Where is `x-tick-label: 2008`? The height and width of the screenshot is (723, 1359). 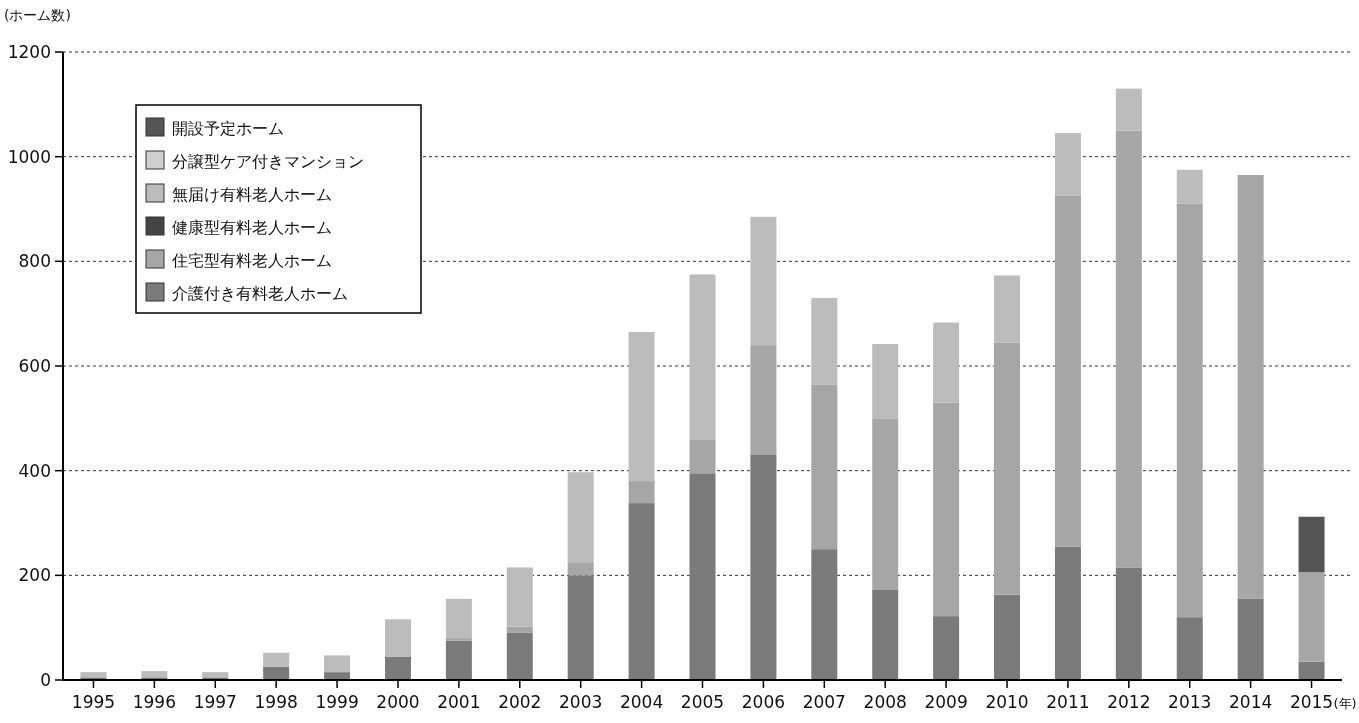
x-tick-label: 2008 is located at coordinates (885, 702).